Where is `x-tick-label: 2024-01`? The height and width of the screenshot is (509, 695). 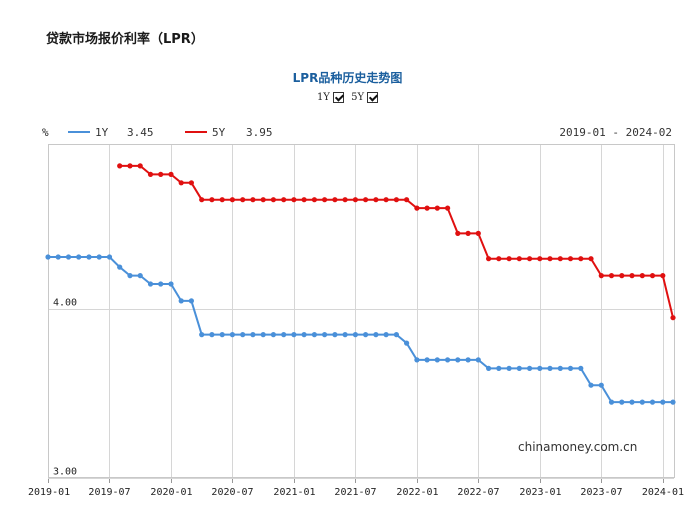
x-tick-label: 2024-01 is located at coordinates (663, 492).